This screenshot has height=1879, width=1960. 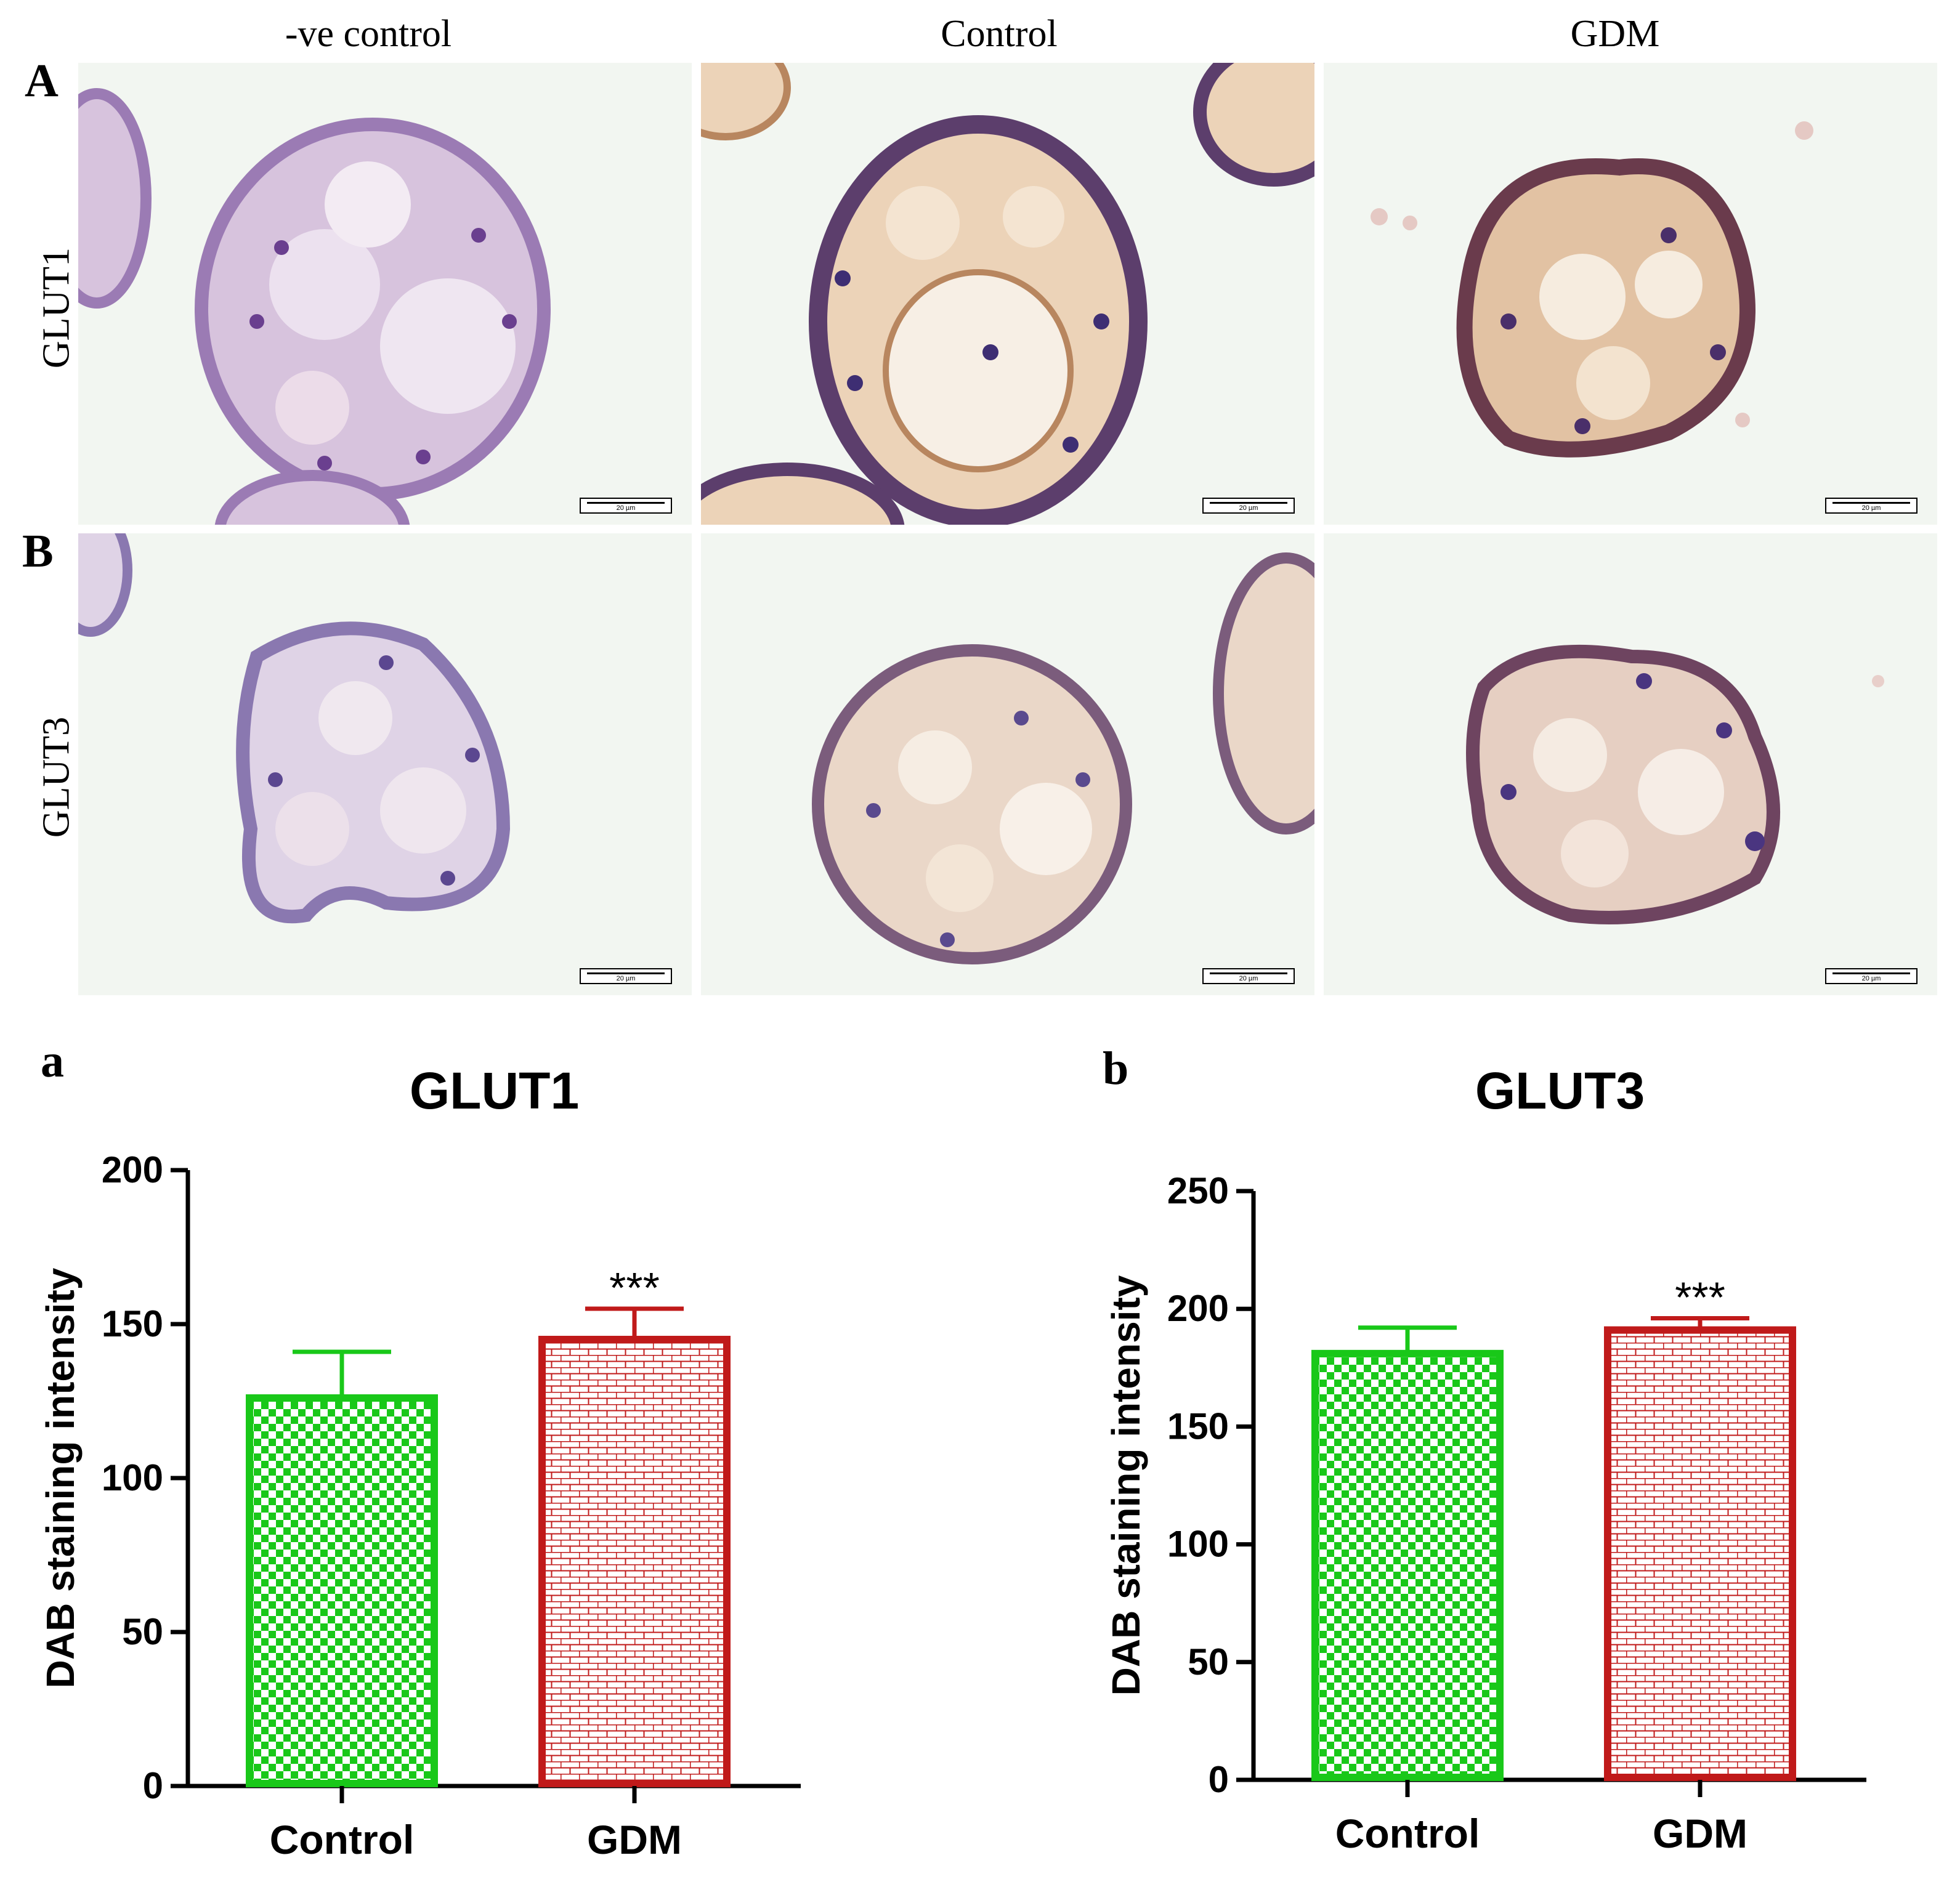 I want to click on micrograph-glut1-gdm: 20 µm, so click(x=1630, y=294).